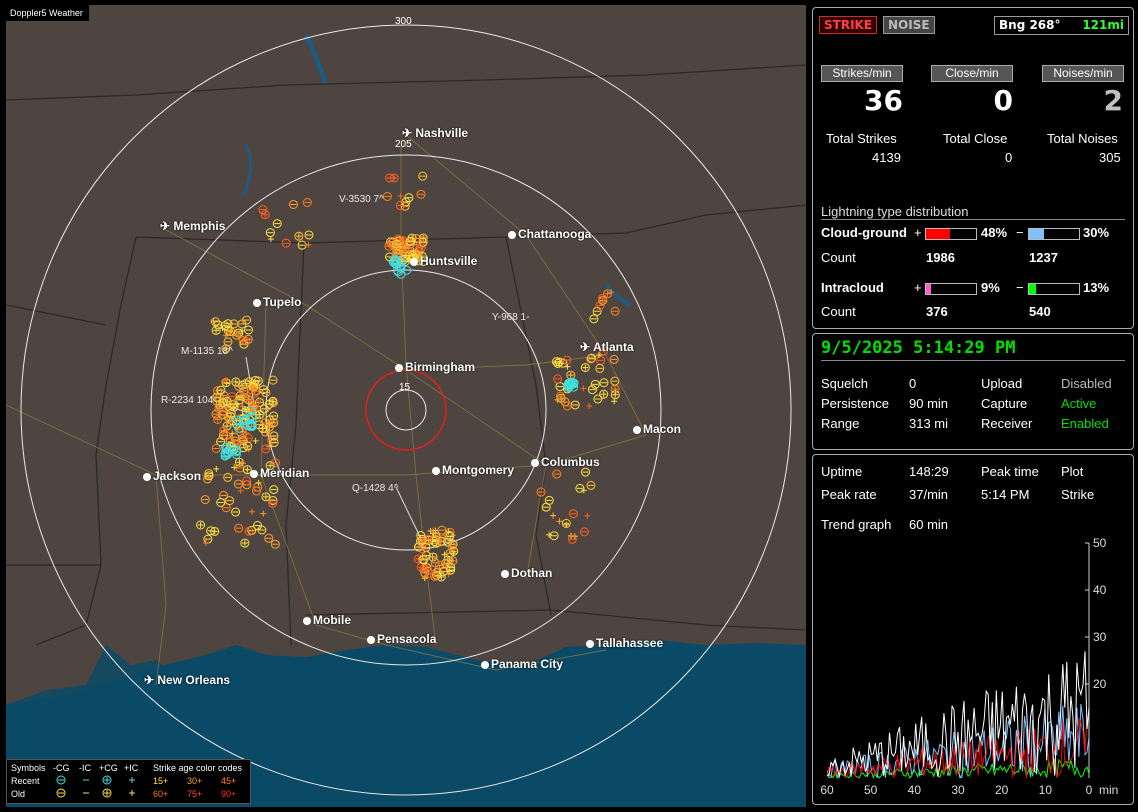  What do you see at coordinates (1004, 403) in the screenshot?
I see `info-cell: Capture` at bounding box center [1004, 403].